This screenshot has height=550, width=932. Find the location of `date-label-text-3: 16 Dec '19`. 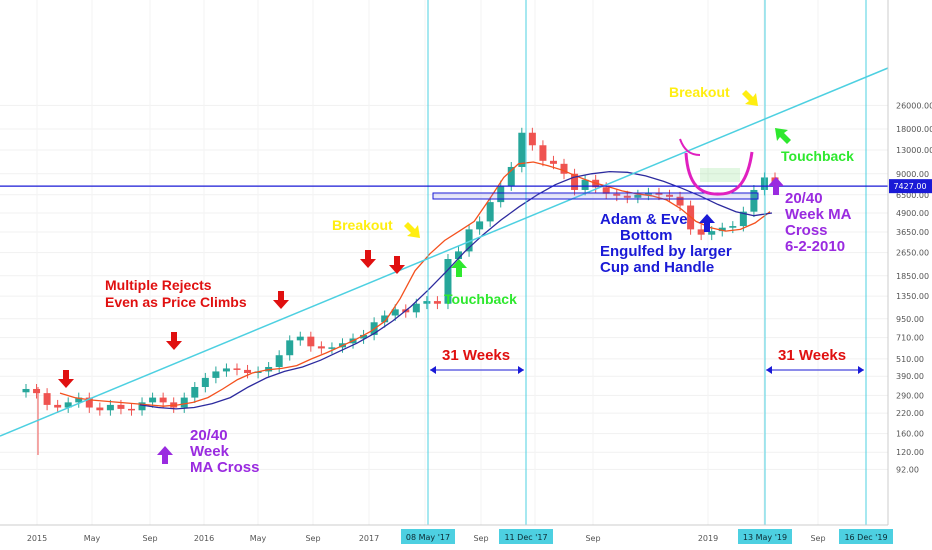

date-label-text-3: 16 Dec '19 is located at coordinates (865, 537).